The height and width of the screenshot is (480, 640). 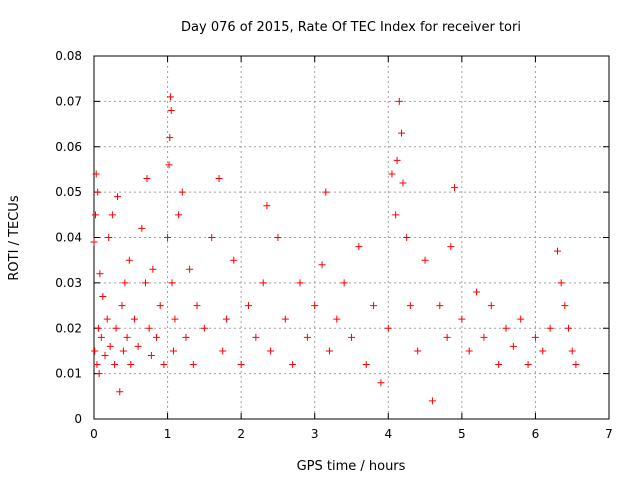 I want to click on y-tick-label: 0.06, so click(x=68, y=147).